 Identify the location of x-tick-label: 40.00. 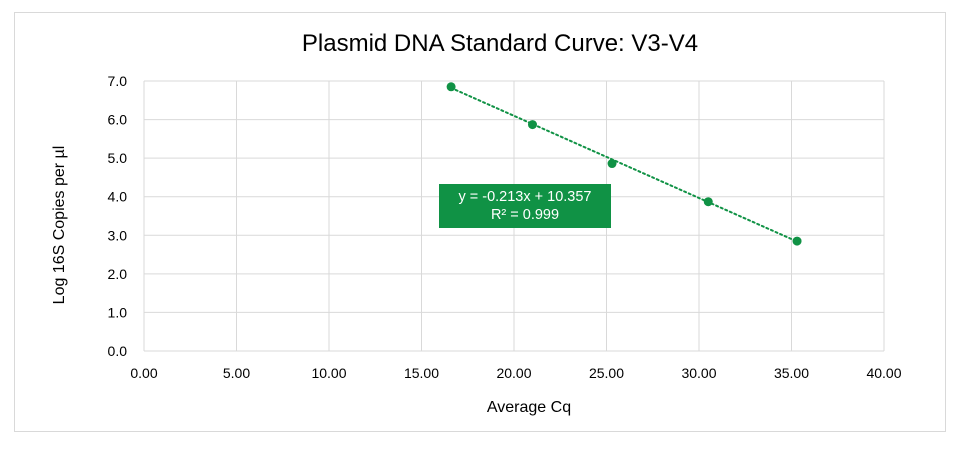
(883, 373).